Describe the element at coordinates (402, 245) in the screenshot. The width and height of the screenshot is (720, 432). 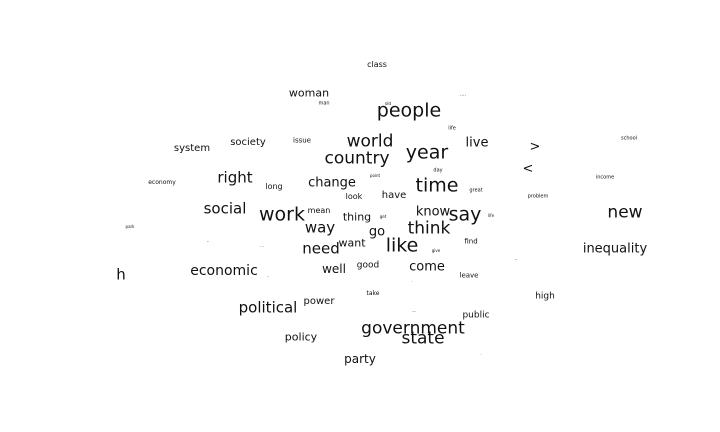
I see `word-like: like` at that location.